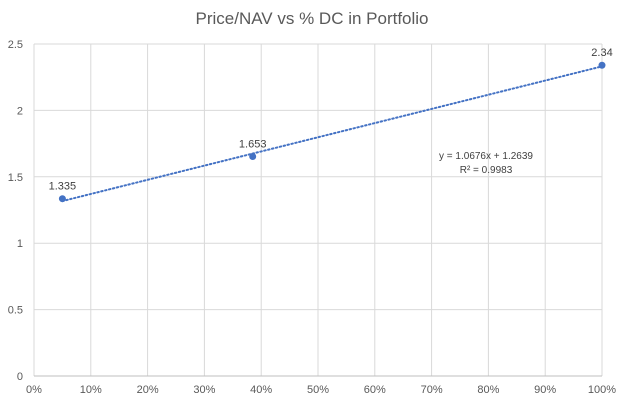 Image resolution: width=622 pixels, height=406 pixels. Describe the element at coordinates (15, 311) in the screenshot. I see `y-tick-label: 0.5` at that location.